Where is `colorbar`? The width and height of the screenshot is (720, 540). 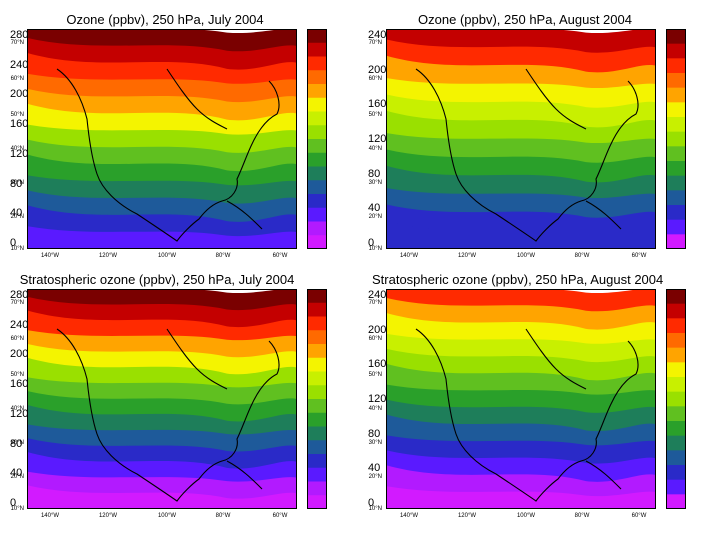 colorbar is located at coordinates (676, 399).